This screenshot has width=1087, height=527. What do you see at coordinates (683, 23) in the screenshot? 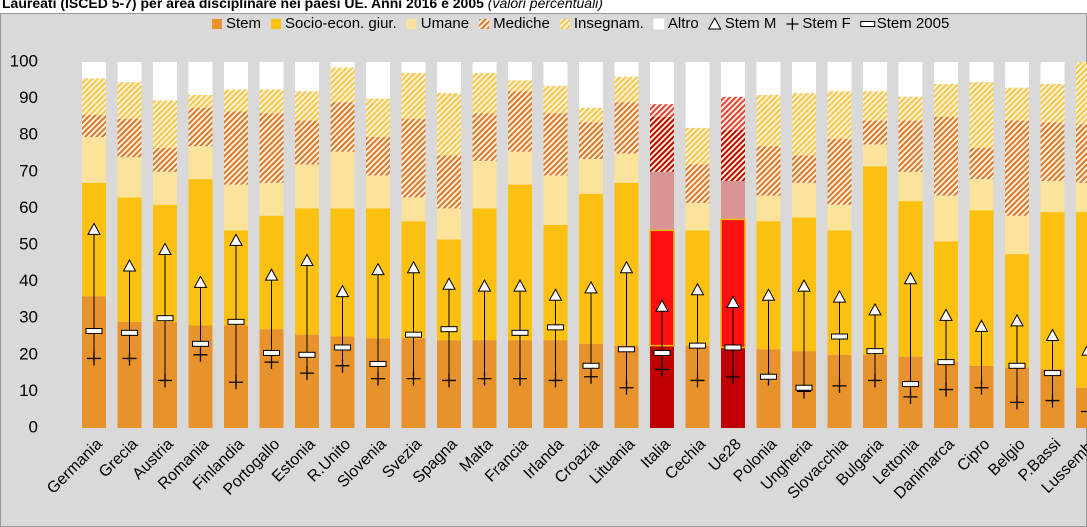
I see `legend-label: Altro` at bounding box center [683, 23].